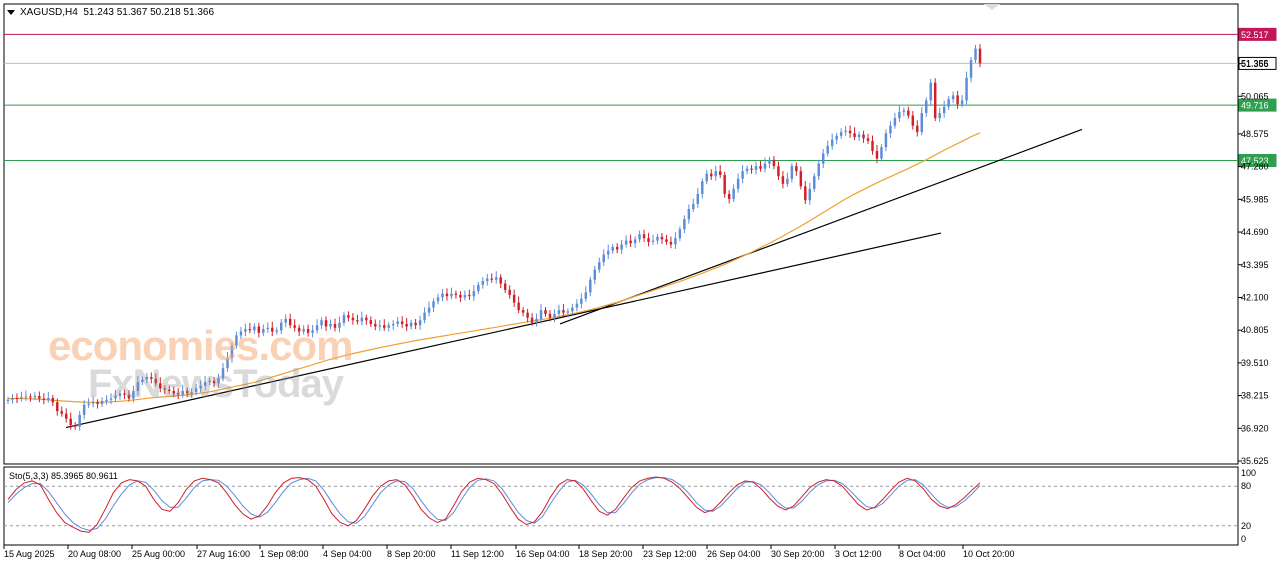 This screenshot has width=1280, height=572. What do you see at coordinates (858, 554) in the screenshot?
I see `x-tick-label: 3 Oct 12:00` at bounding box center [858, 554].